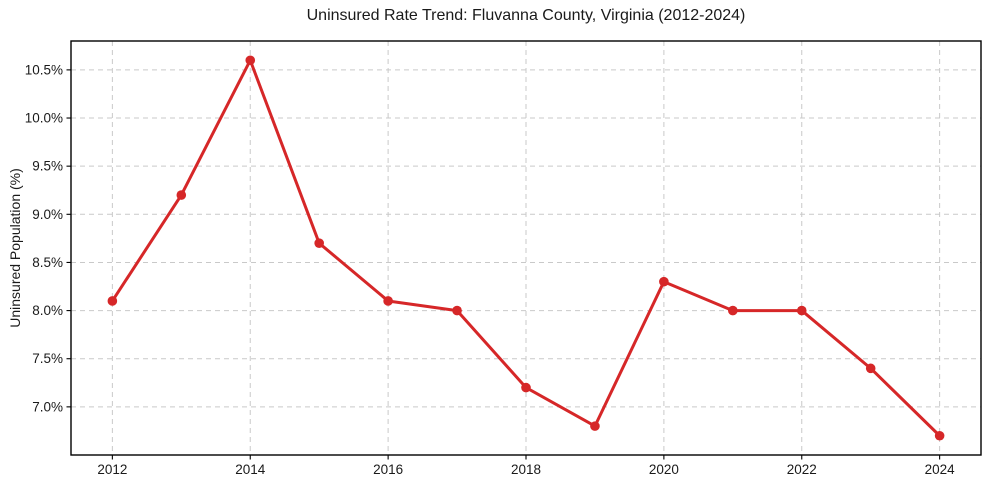 This screenshot has width=989, height=490. What do you see at coordinates (802, 469) in the screenshot?
I see `x-tick-label: 2022` at bounding box center [802, 469].